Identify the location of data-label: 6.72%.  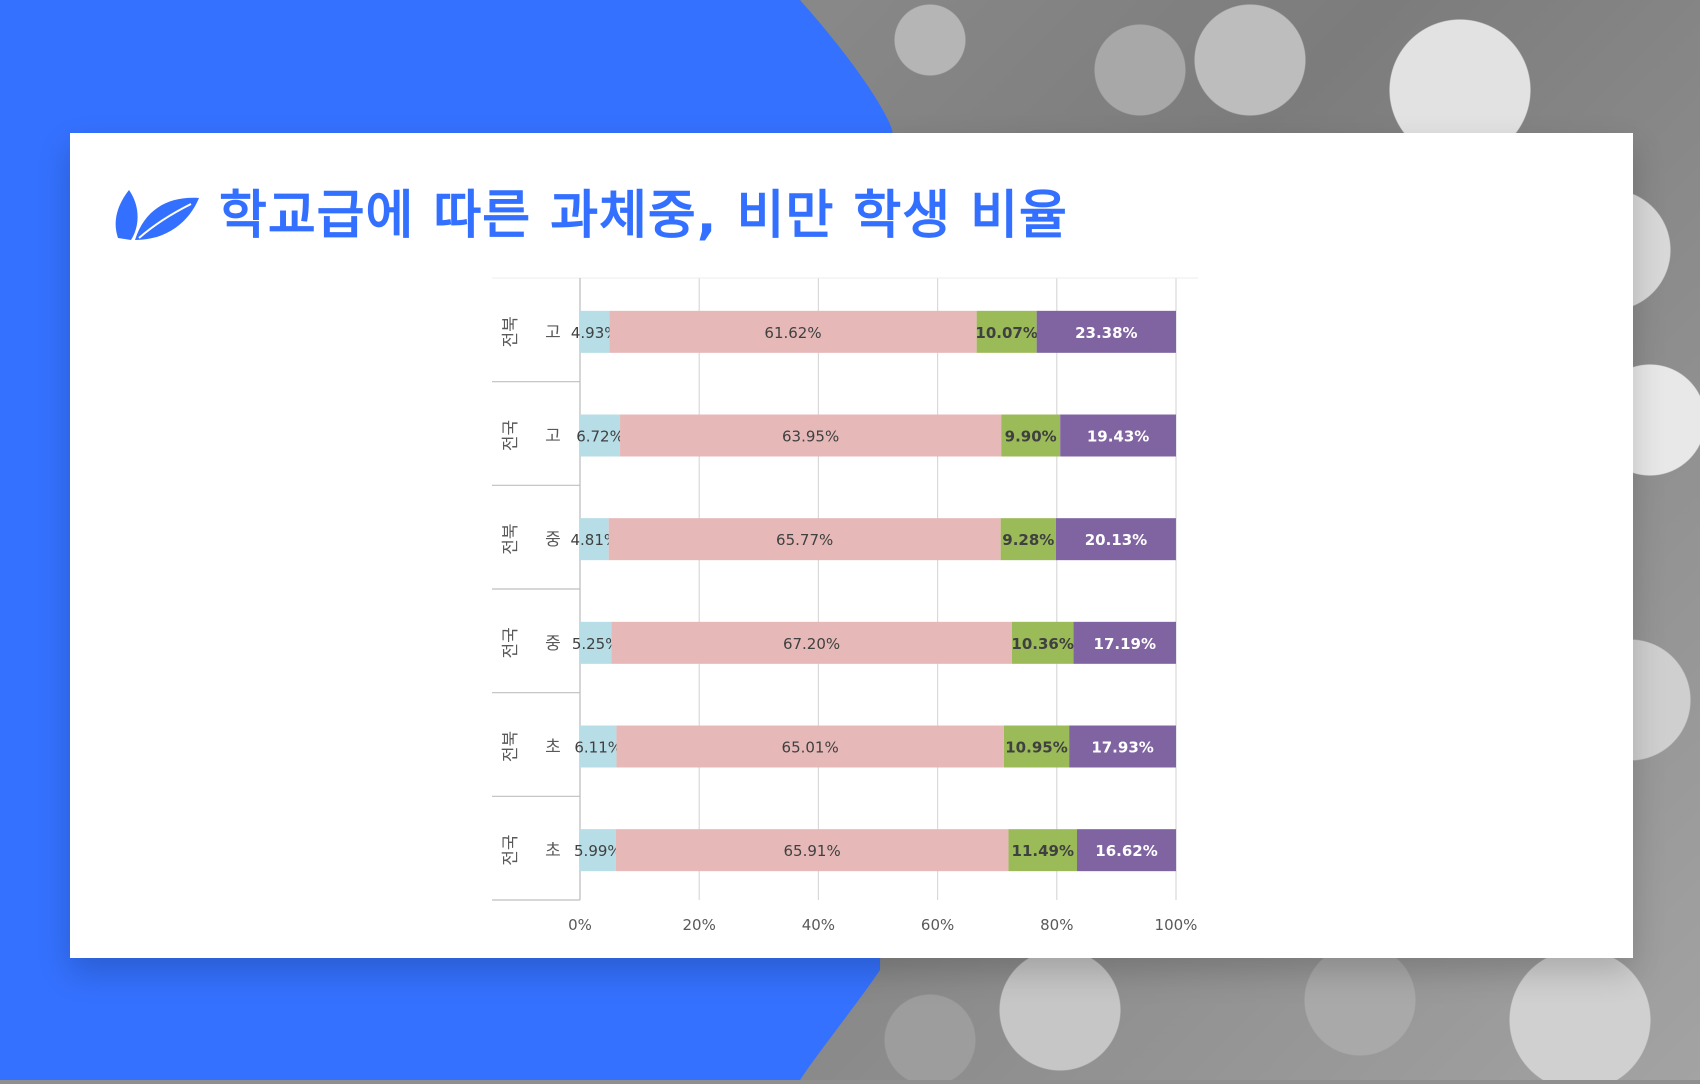
(600, 437).